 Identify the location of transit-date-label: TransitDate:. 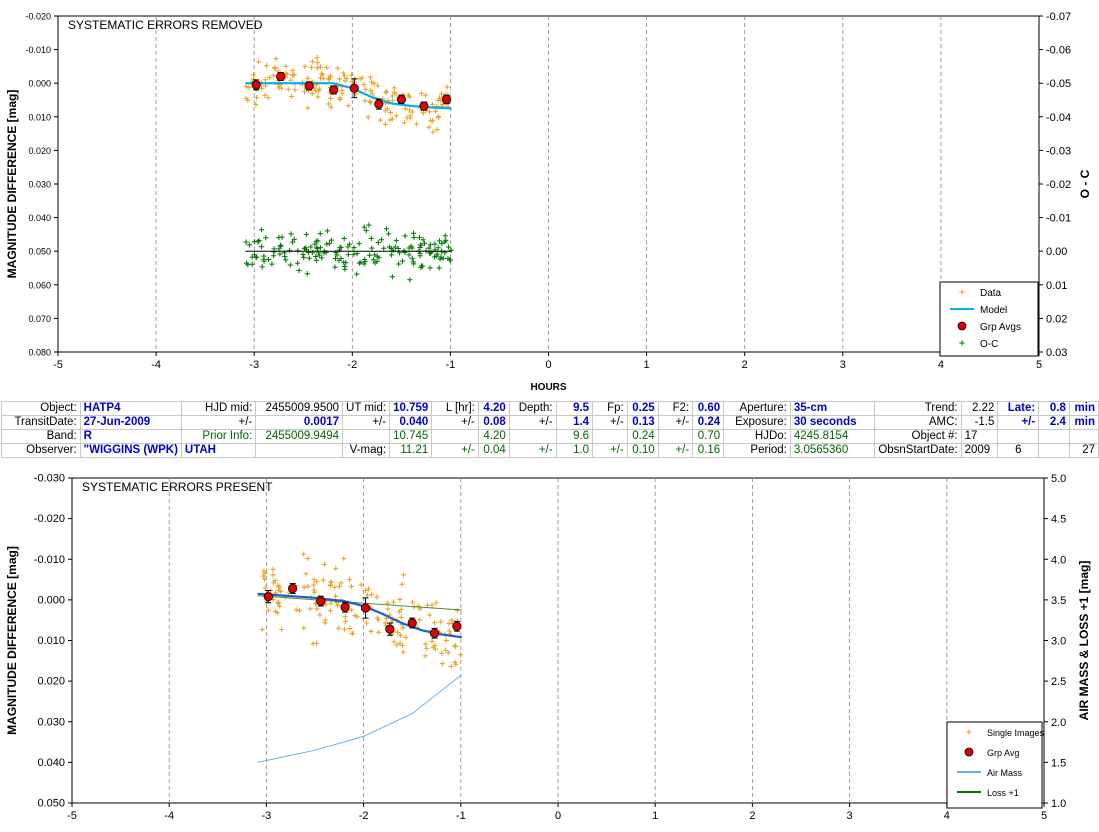
(41, 422).